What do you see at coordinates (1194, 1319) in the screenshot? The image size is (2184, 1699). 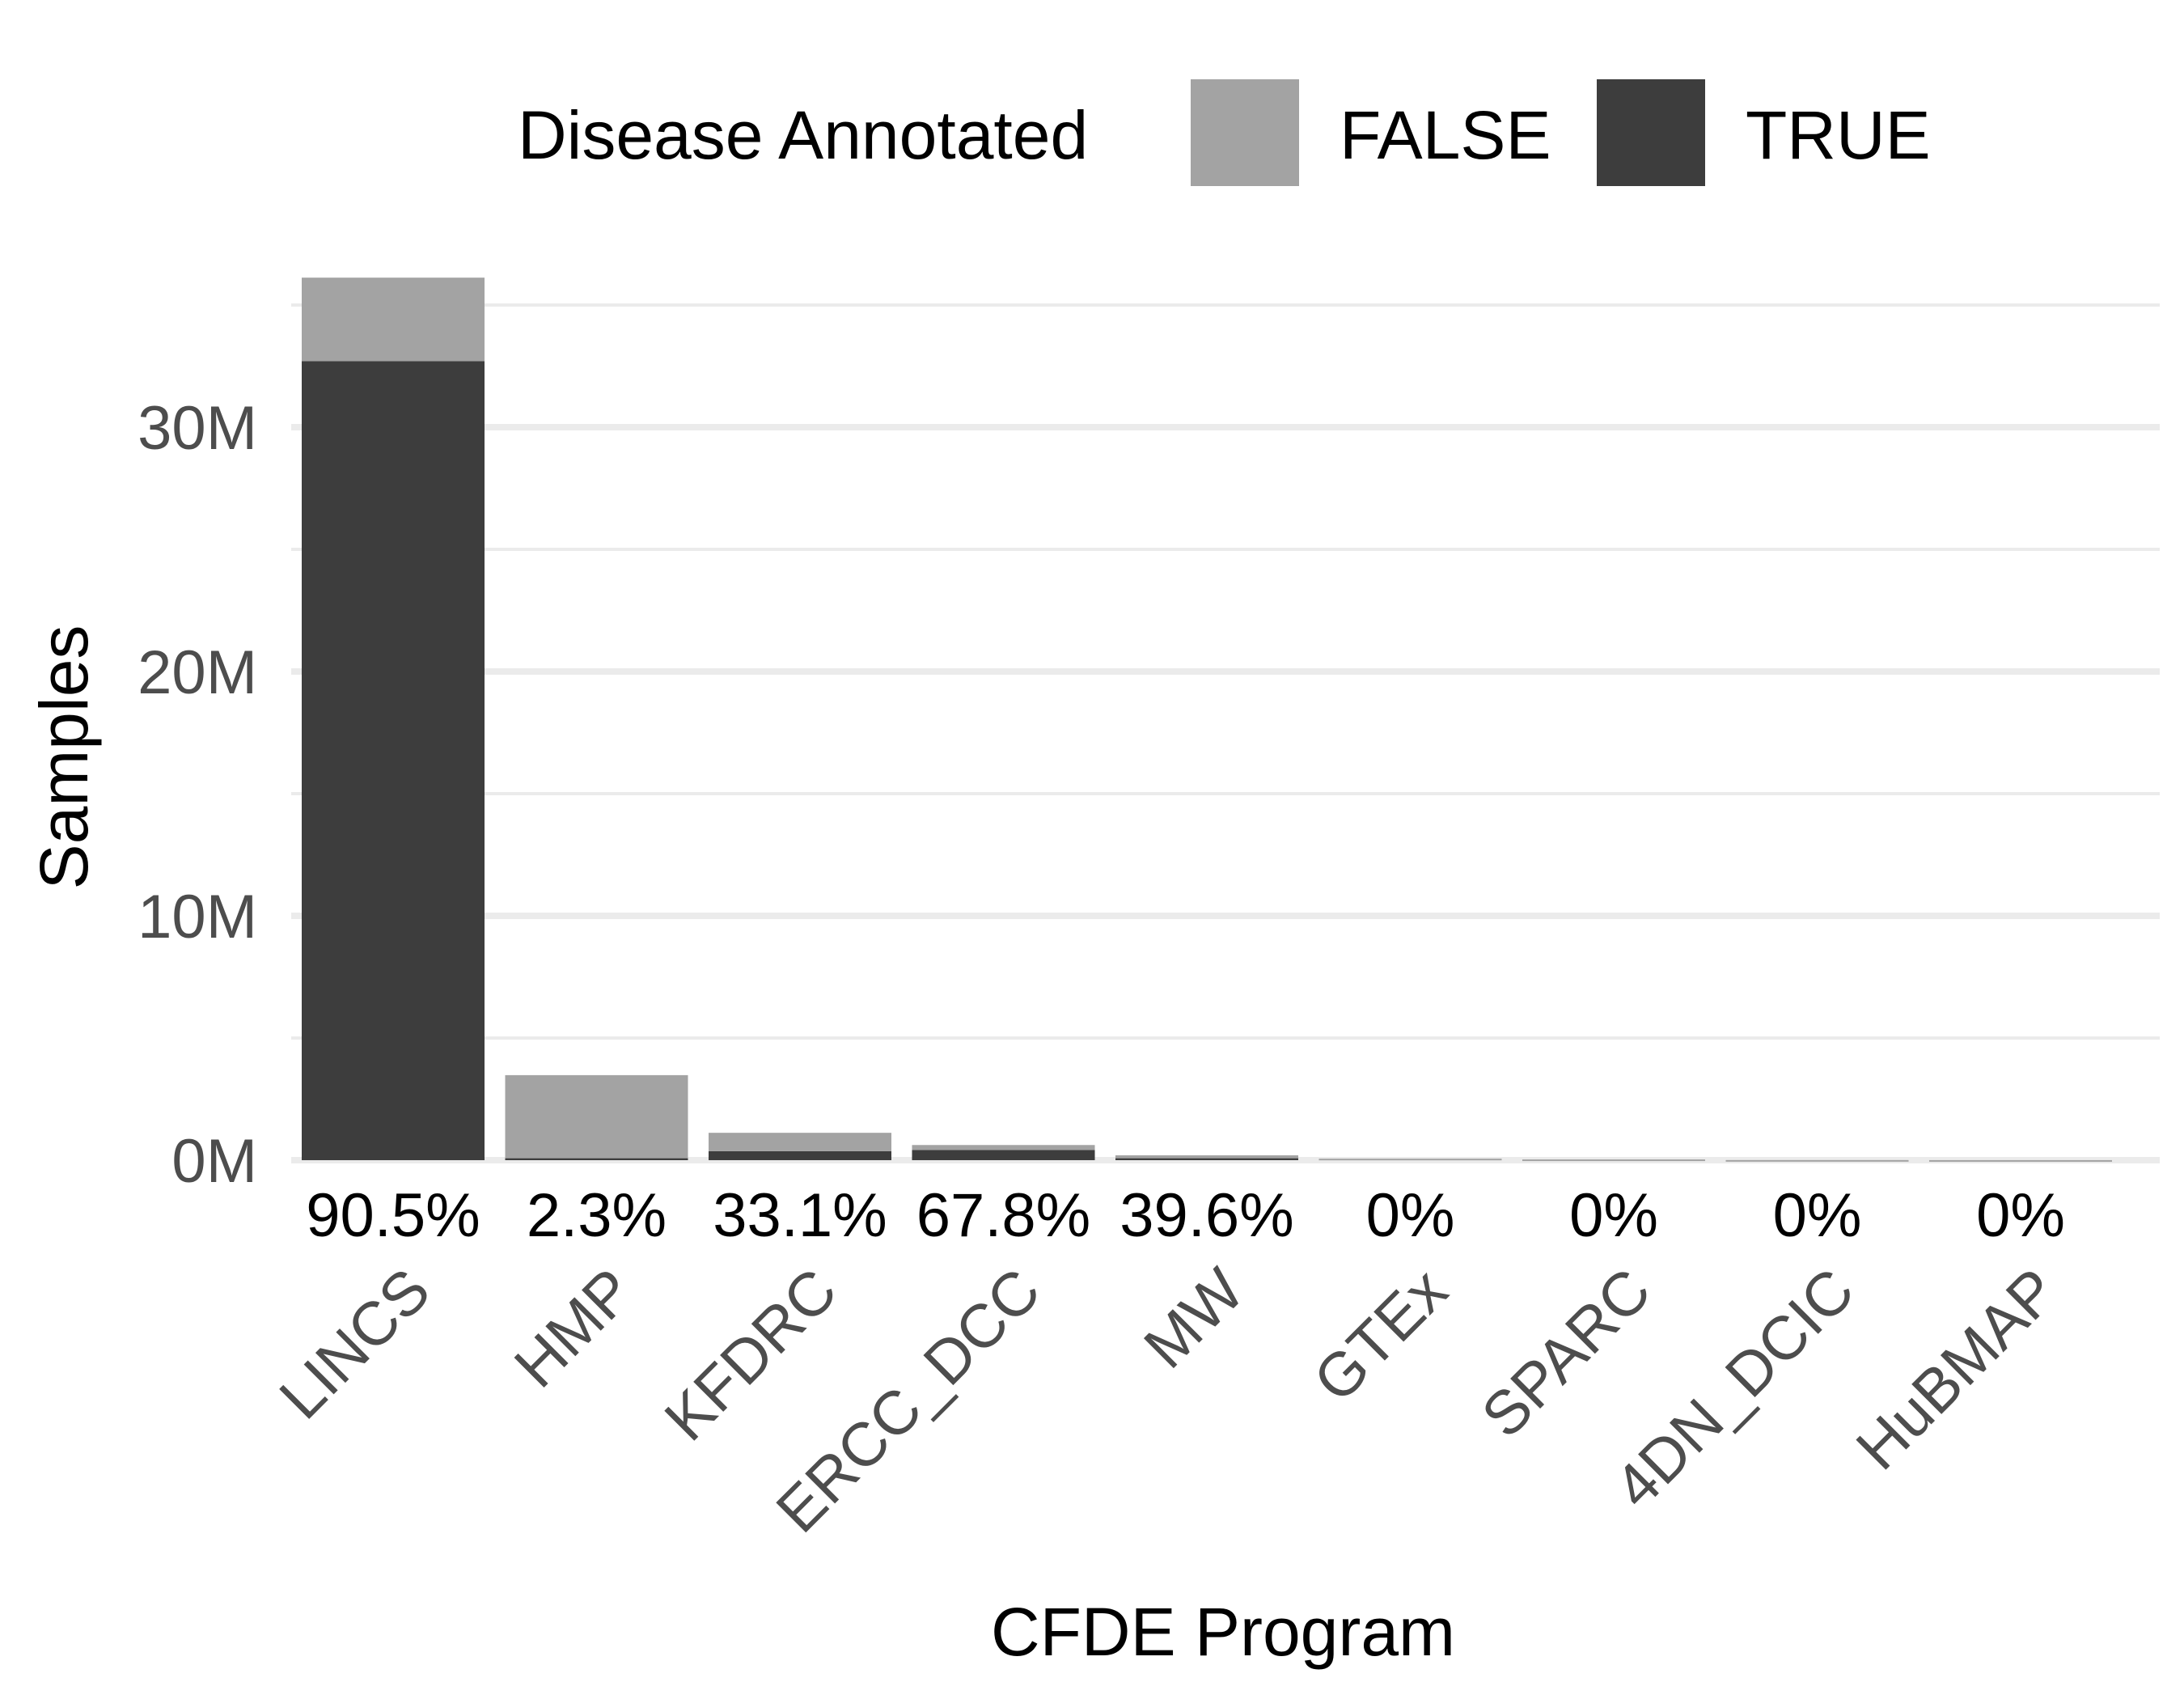 I see `x-tick-label-mw: MW` at bounding box center [1194, 1319].